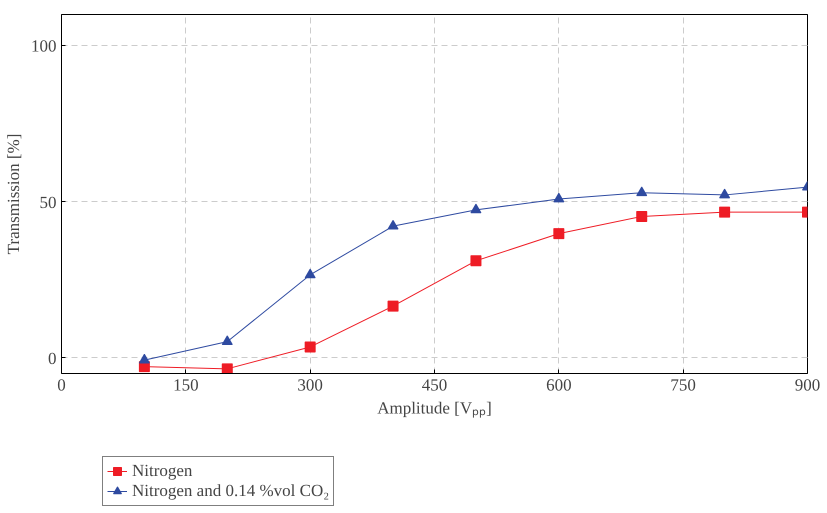  I want to click on x-tick-label: 750, so click(683, 385).